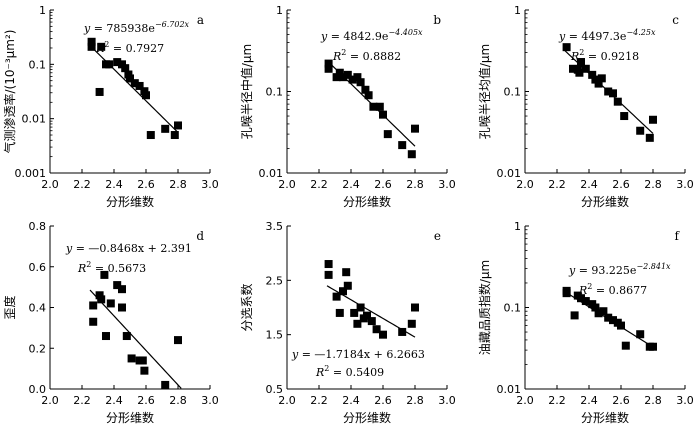 The height and width of the screenshot is (430, 700). I want to click on y-axis-label: 油藏品质指数/μm, so click(484, 307).